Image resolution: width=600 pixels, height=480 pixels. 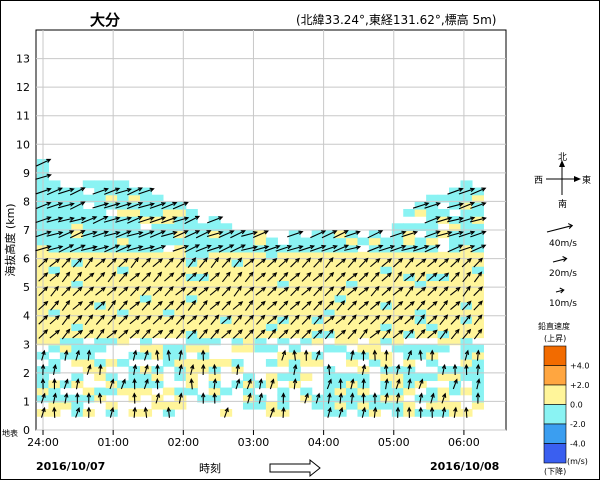 What do you see at coordinates (324, 442) in the screenshot?
I see `x-tick-label: 04:00` at bounding box center [324, 442].